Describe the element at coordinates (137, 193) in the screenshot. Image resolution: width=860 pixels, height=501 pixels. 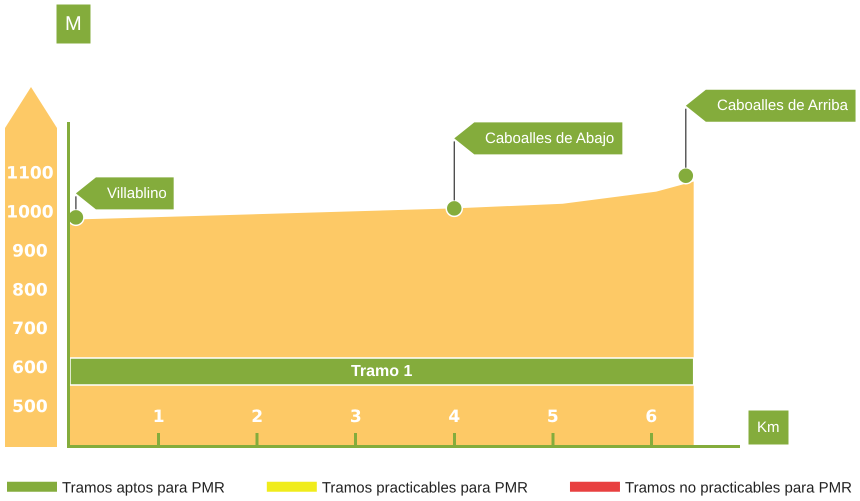
I see `annotation: Villablino` at that location.